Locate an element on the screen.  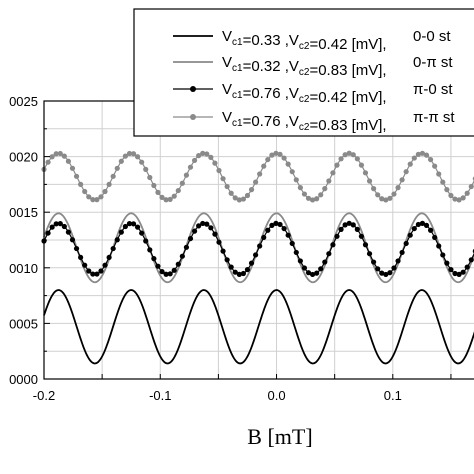
legend-label-part: =0.33 , is located at coordinates (266, 40).